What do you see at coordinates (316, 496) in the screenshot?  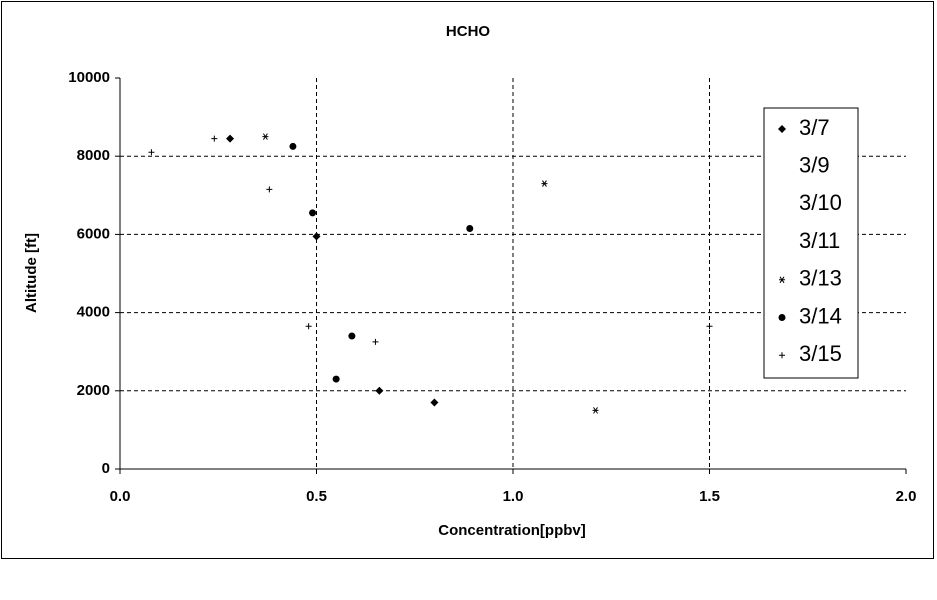 I see `x-tick-label: 0.5` at bounding box center [316, 496].